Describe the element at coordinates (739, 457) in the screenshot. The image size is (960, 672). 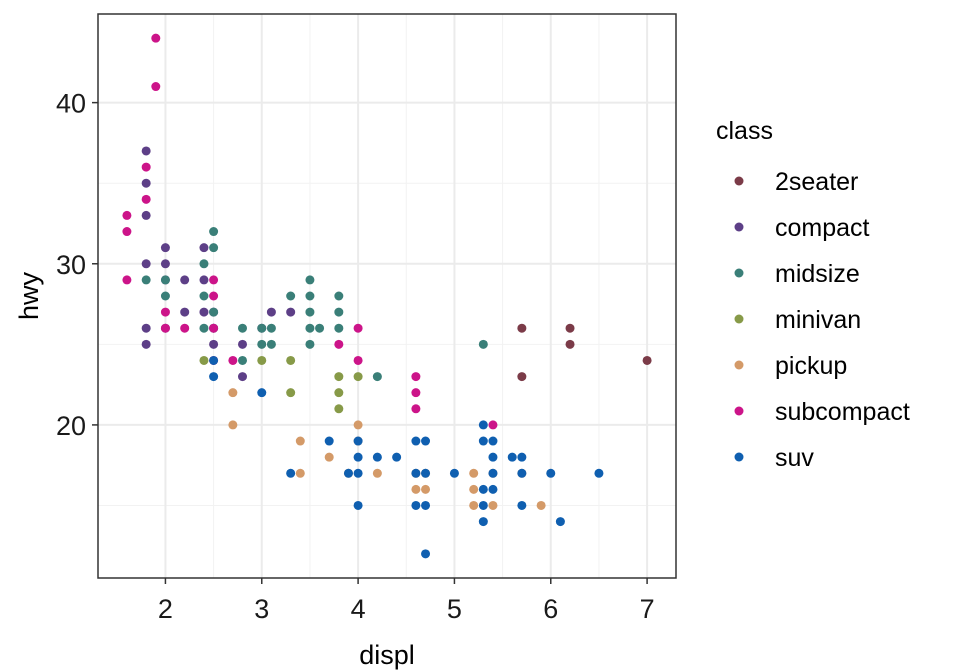
I see `legend-key-suv` at that location.